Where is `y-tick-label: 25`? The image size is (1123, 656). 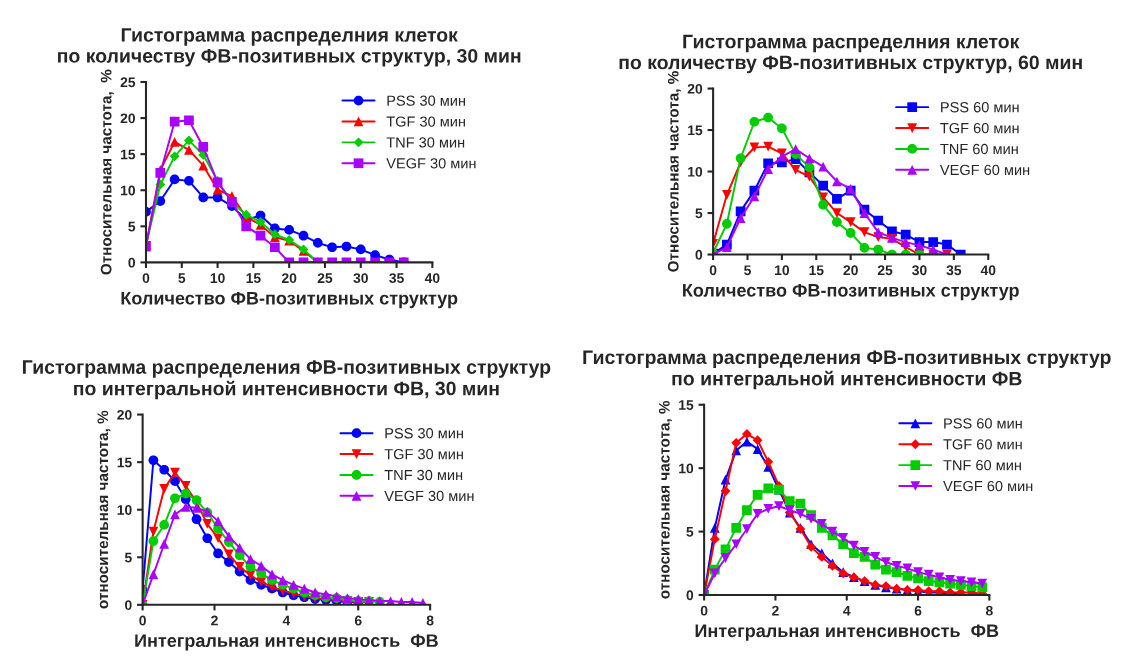
y-tick-label: 25 is located at coordinates (128, 82).